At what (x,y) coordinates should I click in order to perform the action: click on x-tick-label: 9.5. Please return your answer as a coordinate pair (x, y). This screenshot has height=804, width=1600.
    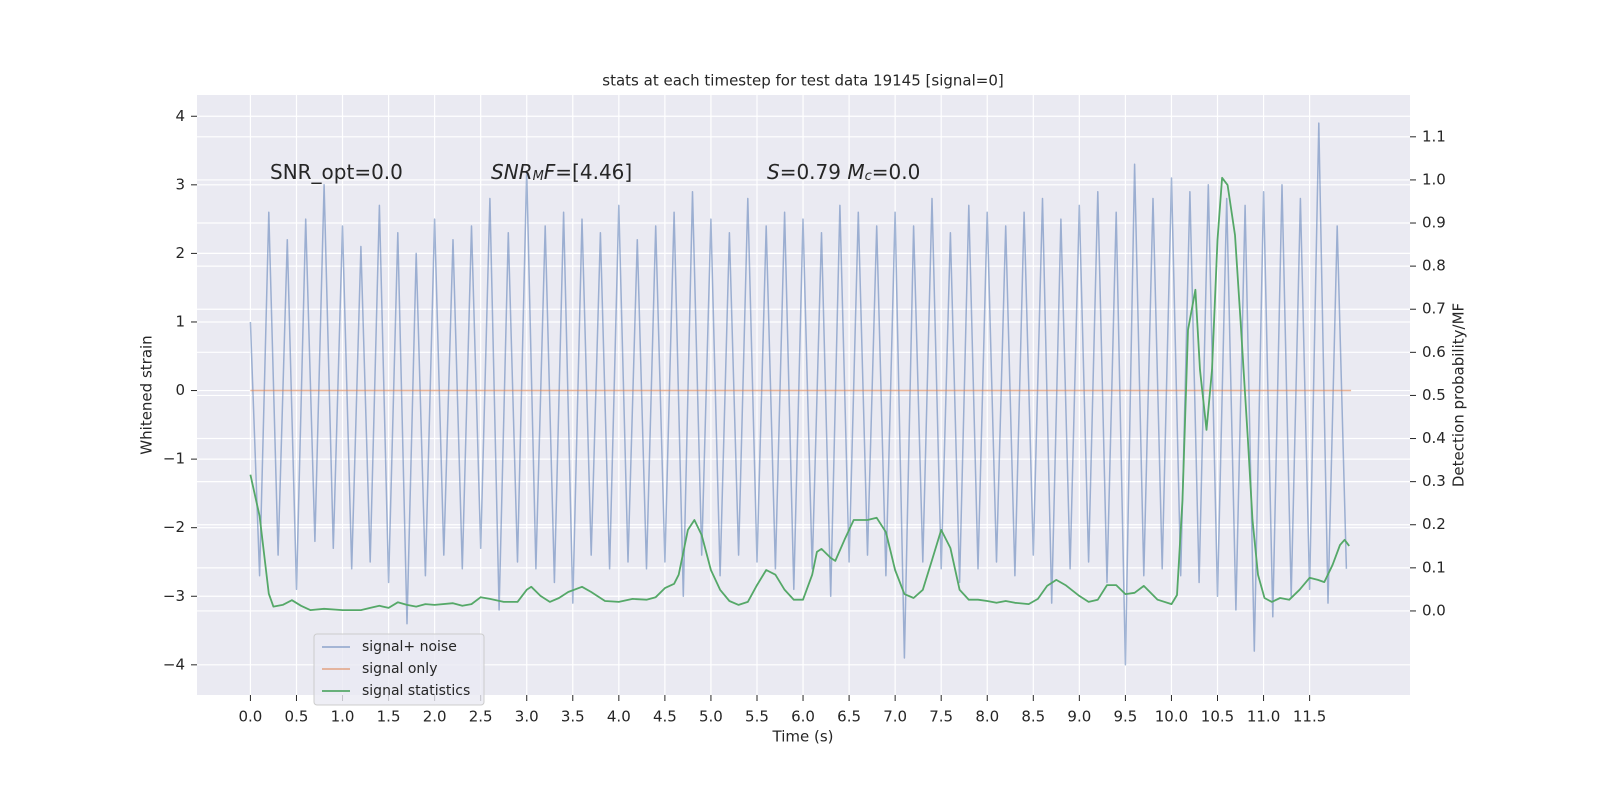
    Looking at the image, I should click on (1125, 717).